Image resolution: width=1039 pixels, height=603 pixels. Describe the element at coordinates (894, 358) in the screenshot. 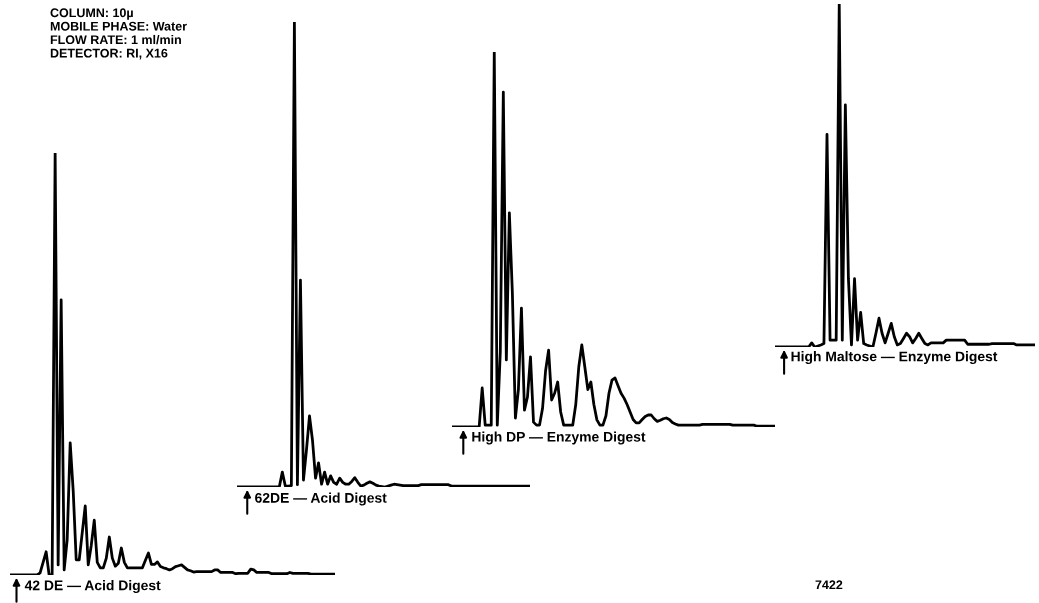

I see `x-axis-title: High Maltose — Enzyme Digest` at that location.